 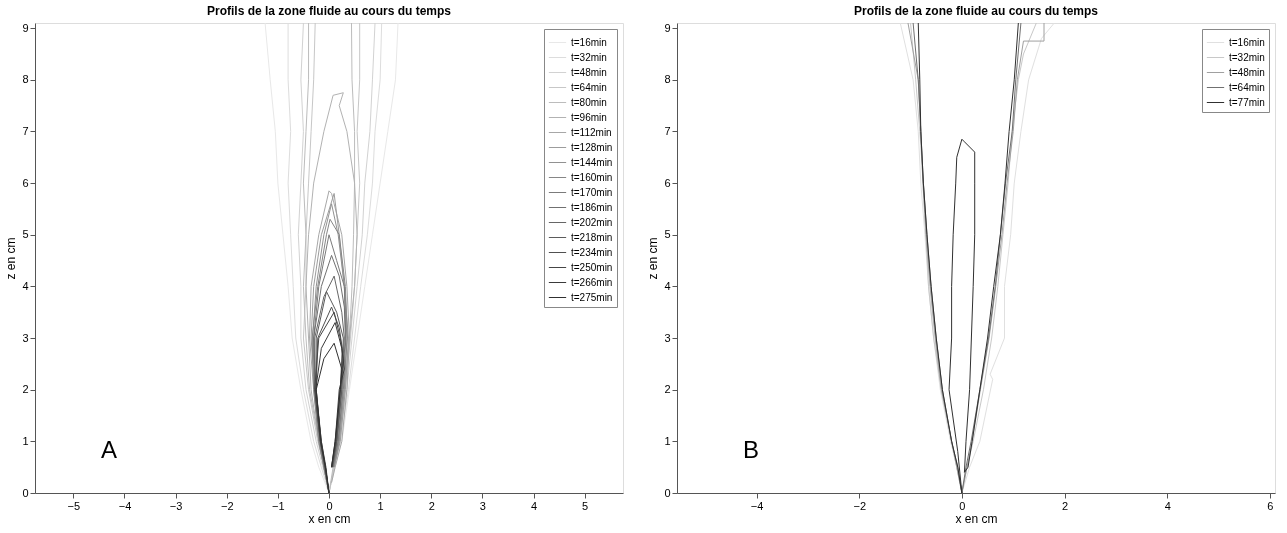 I want to click on legend-label: t=160min, so click(x=592, y=177).